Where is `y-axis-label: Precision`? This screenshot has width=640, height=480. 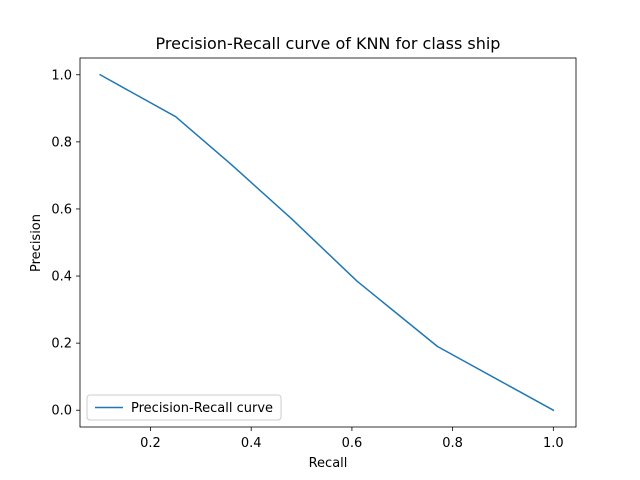 y-axis-label: Precision is located at coordinates (36, 243).